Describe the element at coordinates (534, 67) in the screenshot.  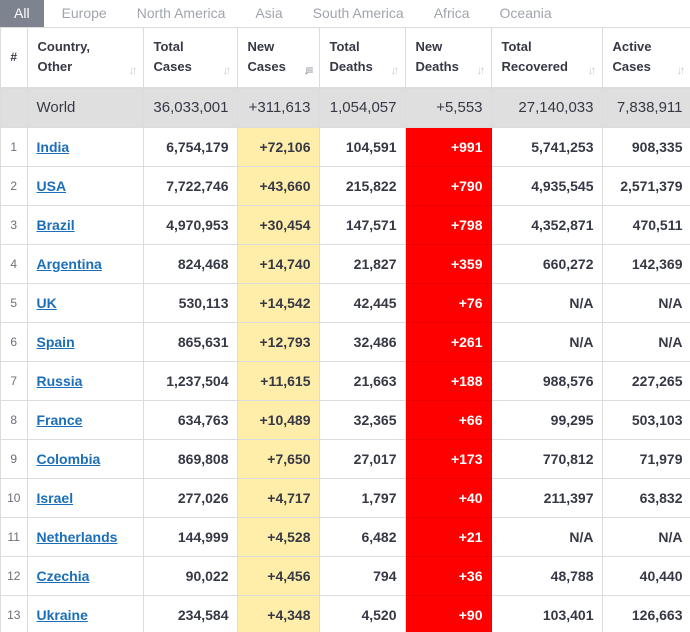
I see `header-total-recovered-line2: Recovered` at that location.